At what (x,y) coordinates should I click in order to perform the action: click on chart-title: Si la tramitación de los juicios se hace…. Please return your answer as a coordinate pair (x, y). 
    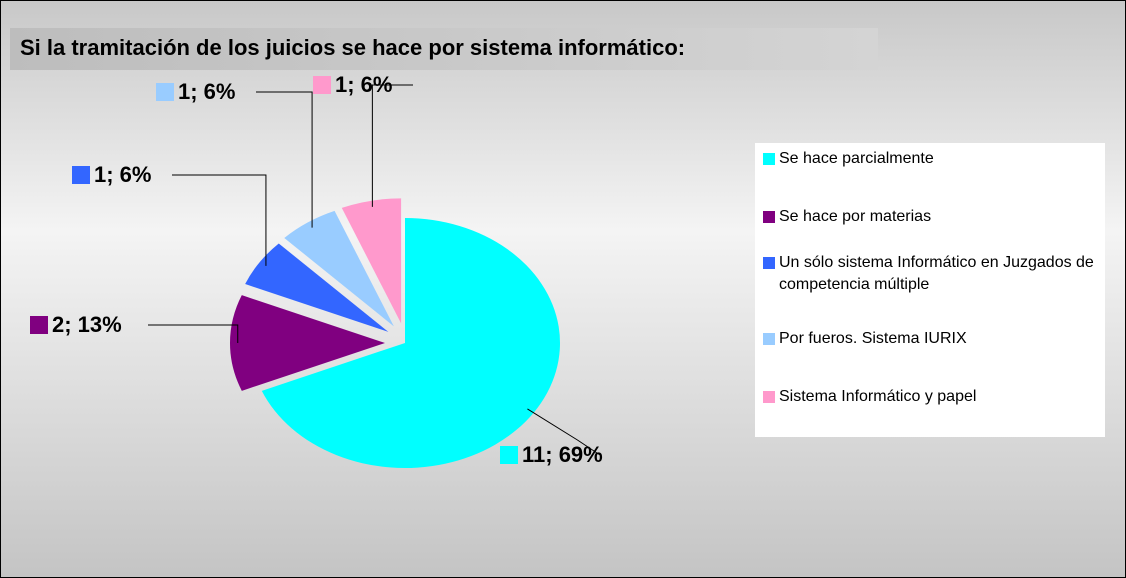
    Looking at the image, I should click on (352, 47).